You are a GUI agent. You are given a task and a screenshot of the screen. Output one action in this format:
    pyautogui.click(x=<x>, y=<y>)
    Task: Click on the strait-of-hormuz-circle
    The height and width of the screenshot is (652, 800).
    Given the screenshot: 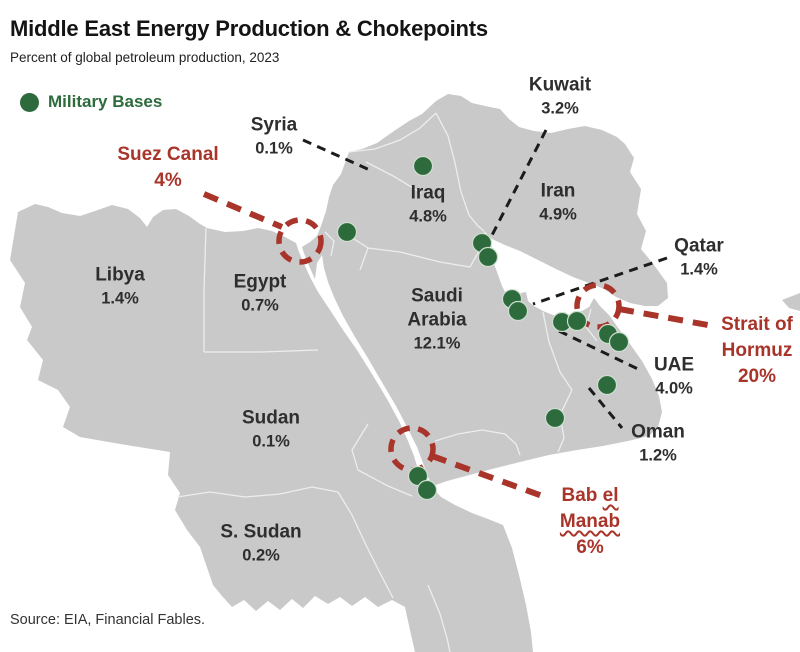 What is the action you would take?
    pyautogui.click(x=598, y=306)
    